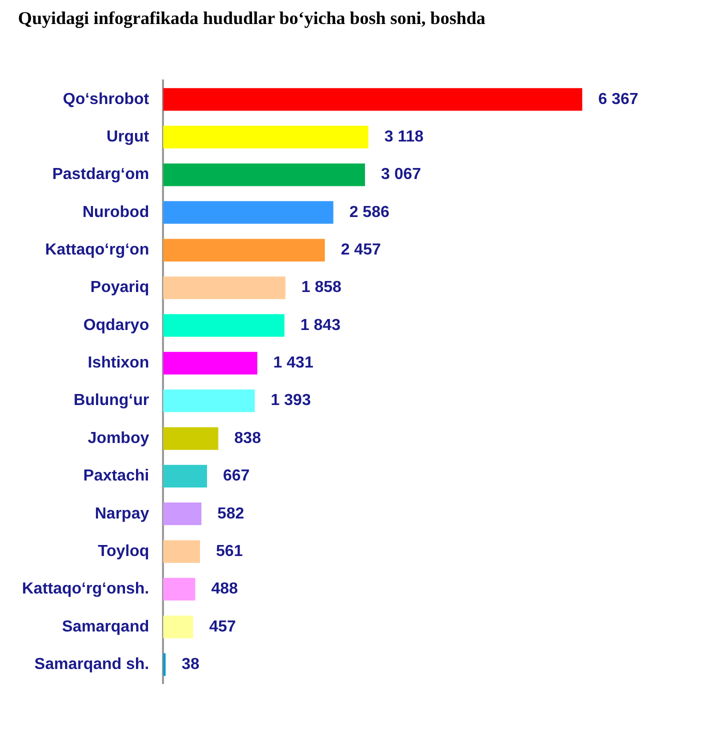 The width and height of the screenshot is (705, 731). I want to click on data-label: 1 431, so click(293, 363).